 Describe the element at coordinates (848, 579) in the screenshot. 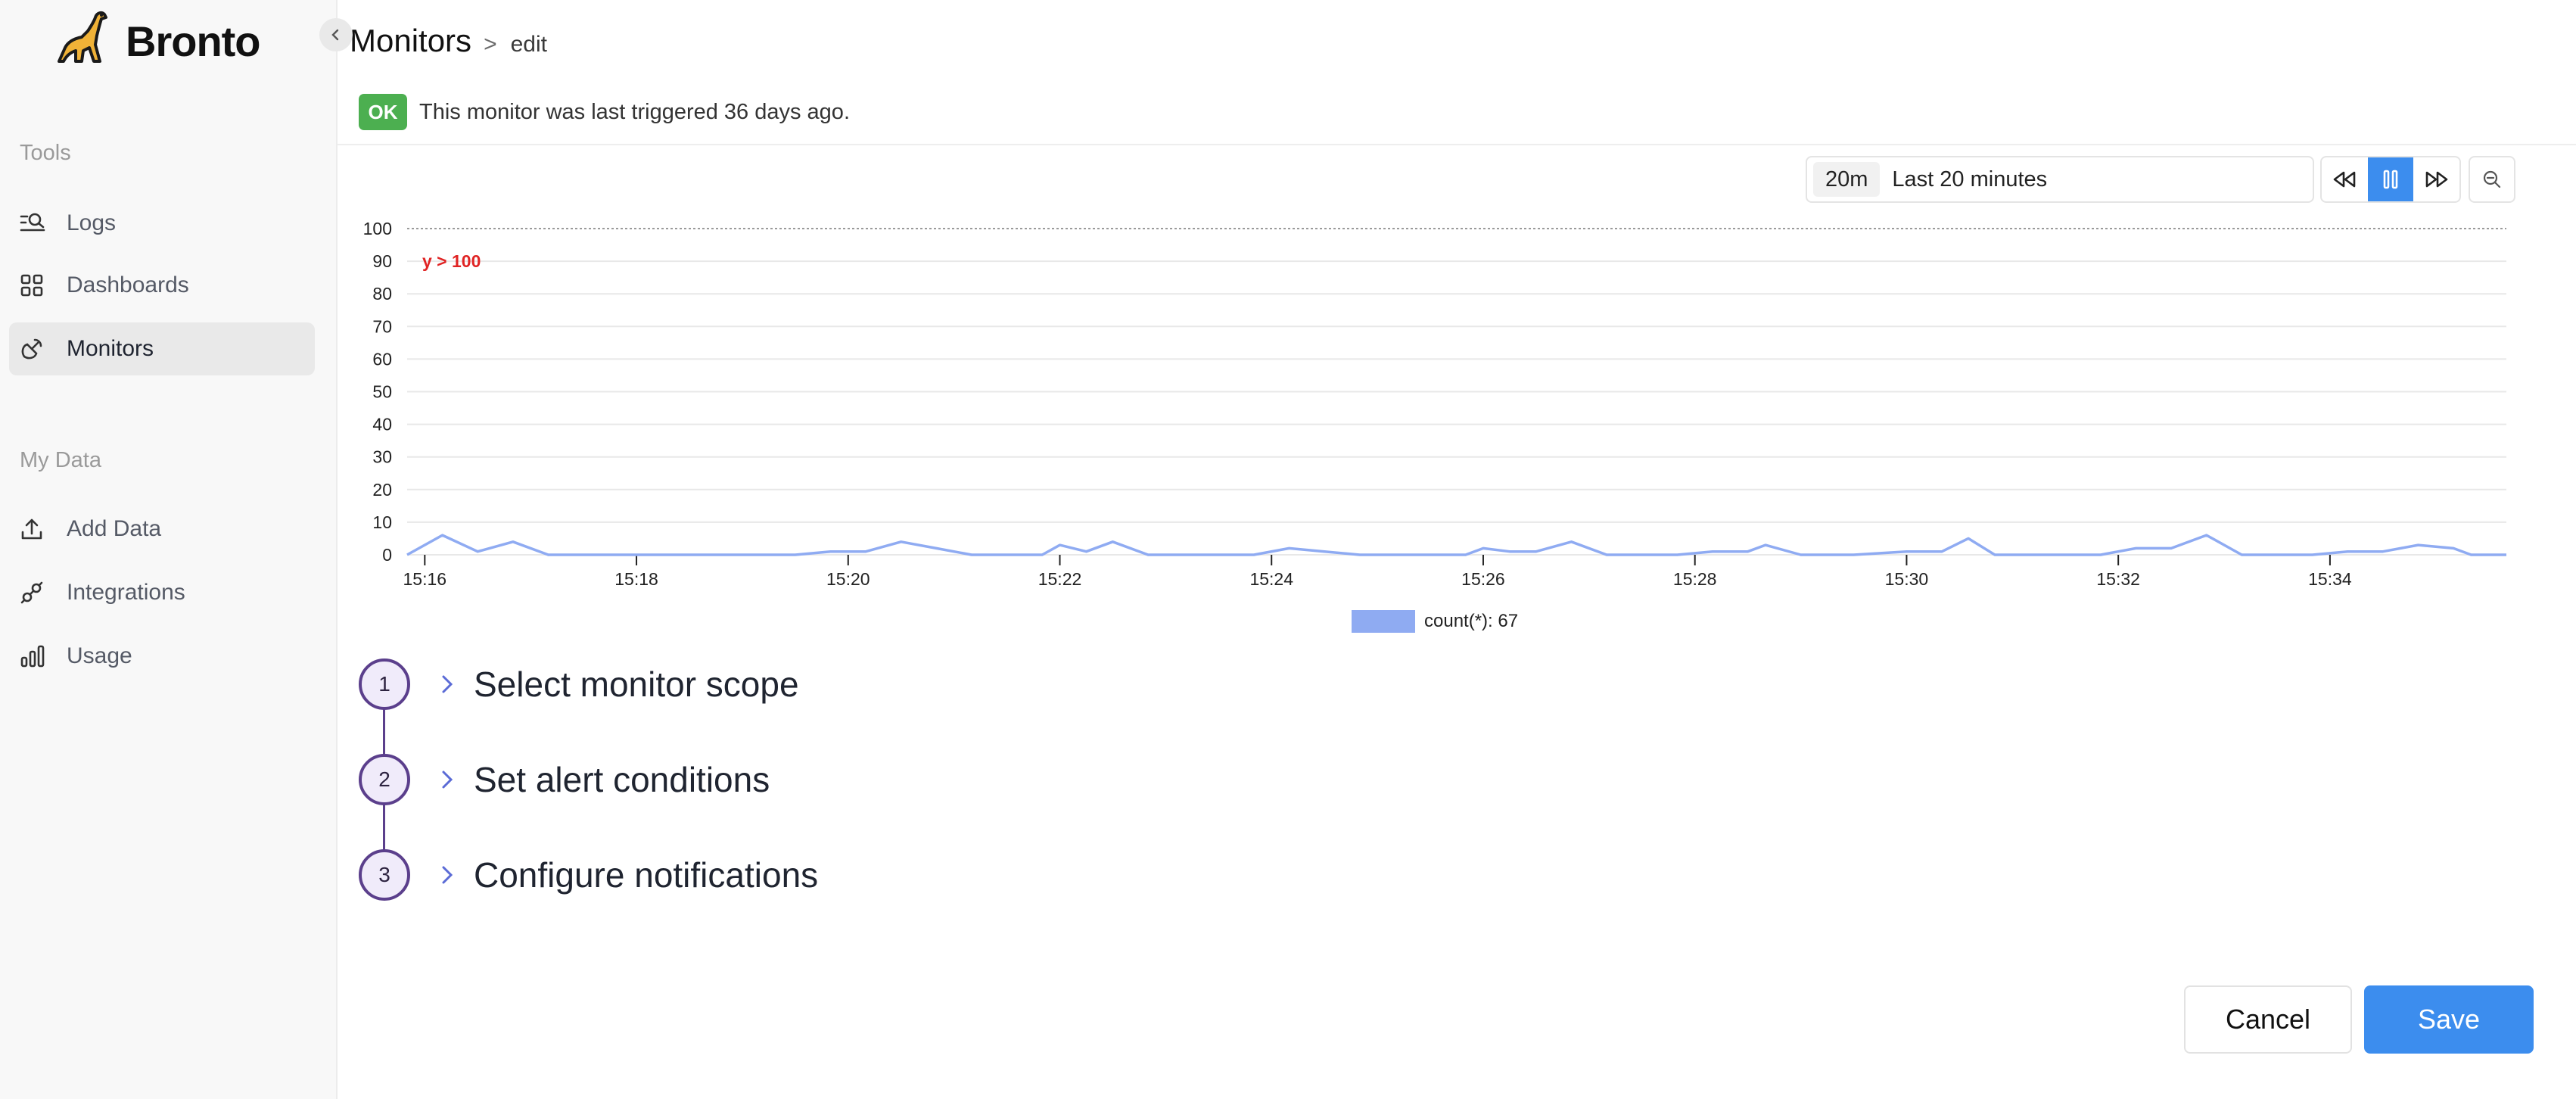

I see `x-tick-label: 15:20` at that location.